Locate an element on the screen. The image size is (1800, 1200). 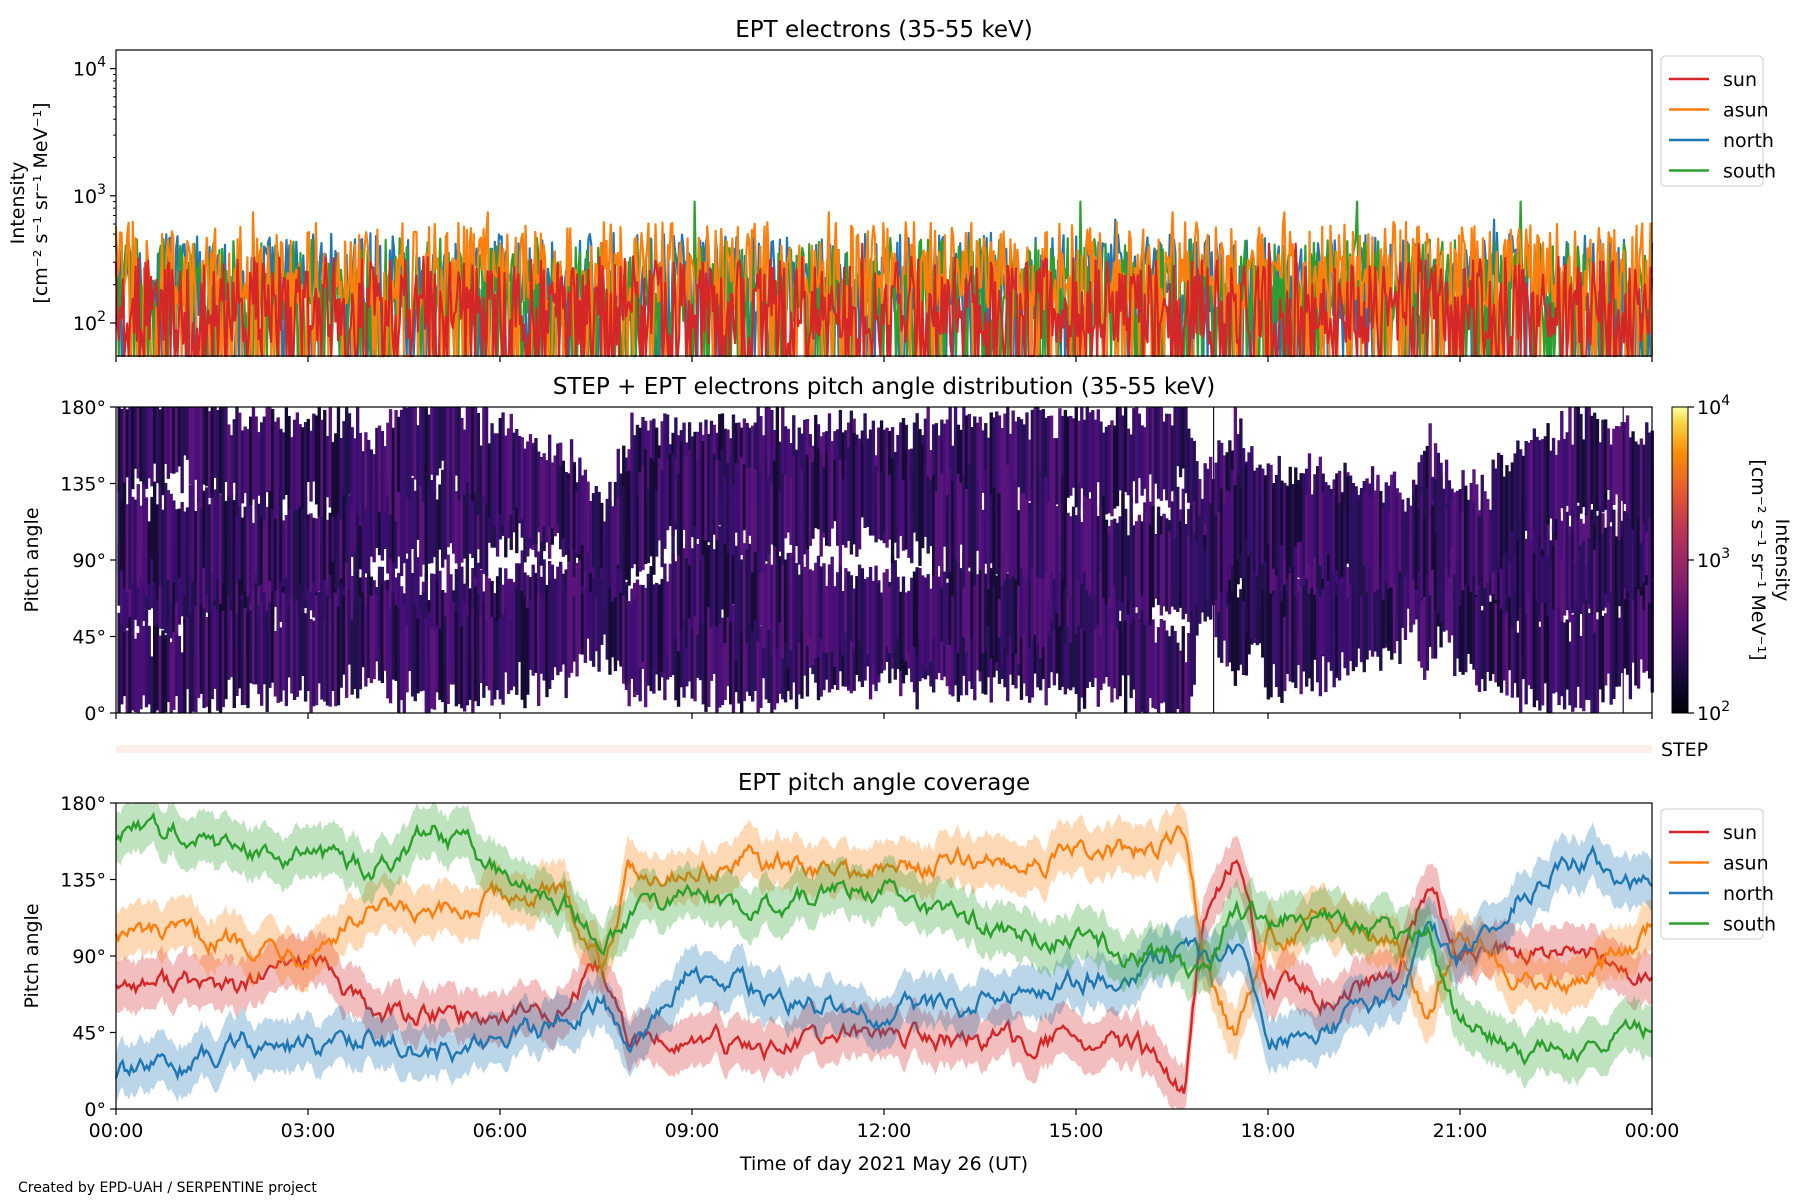
panel1-ylabel-line2: [cm⁻² s⁻¹ sr⁻¹ MeV⁻¹] is located at coordinates (41, 202).